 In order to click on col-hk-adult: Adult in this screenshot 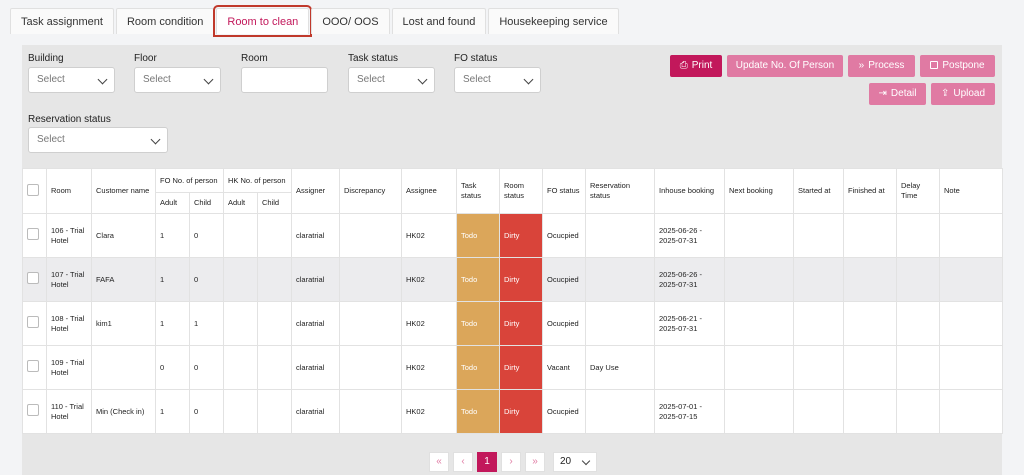, I will do `click(240, 203)`.